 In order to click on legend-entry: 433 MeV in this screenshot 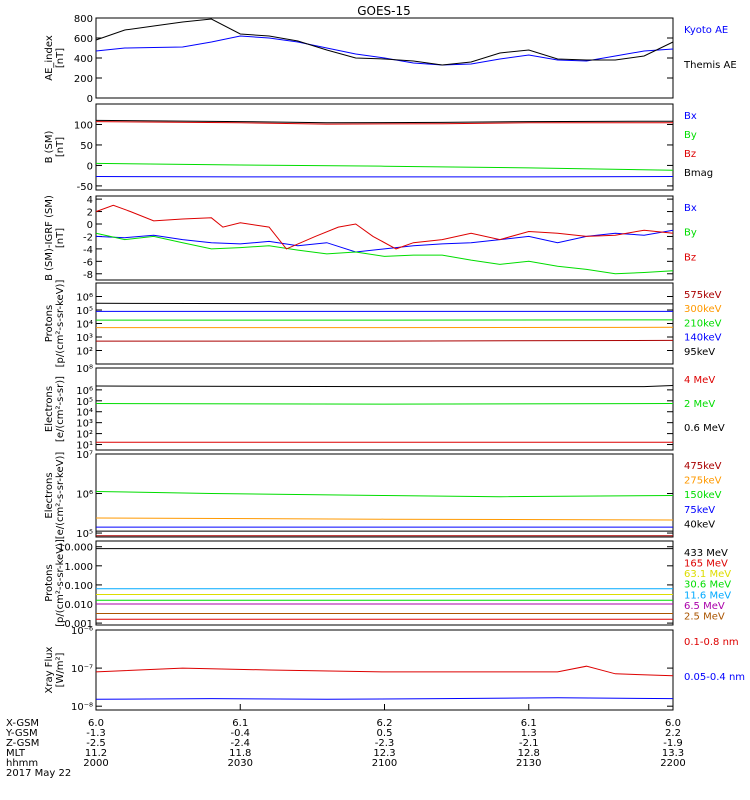, I will do `click(706, 553)`.